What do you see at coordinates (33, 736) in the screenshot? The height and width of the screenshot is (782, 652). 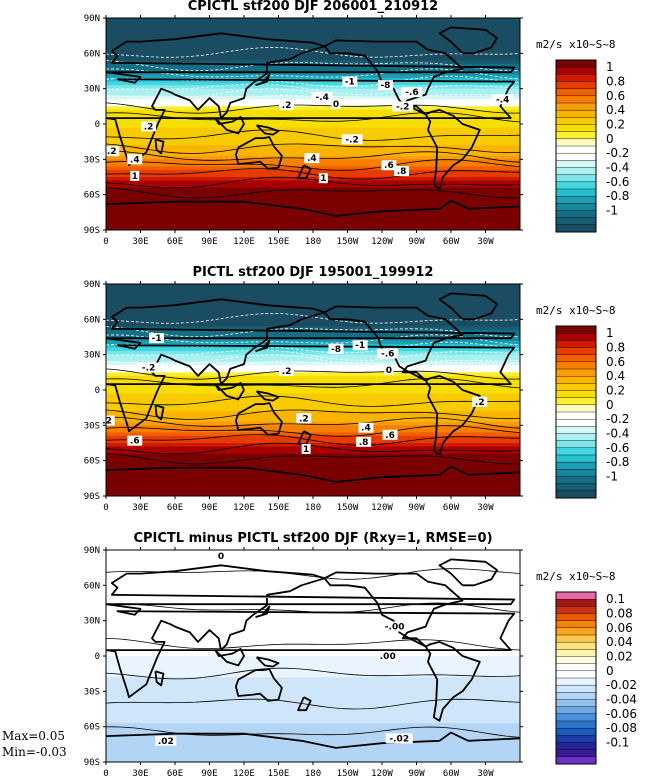 I see `max-stat: Max=0.05` at bounding box center [33, 736].